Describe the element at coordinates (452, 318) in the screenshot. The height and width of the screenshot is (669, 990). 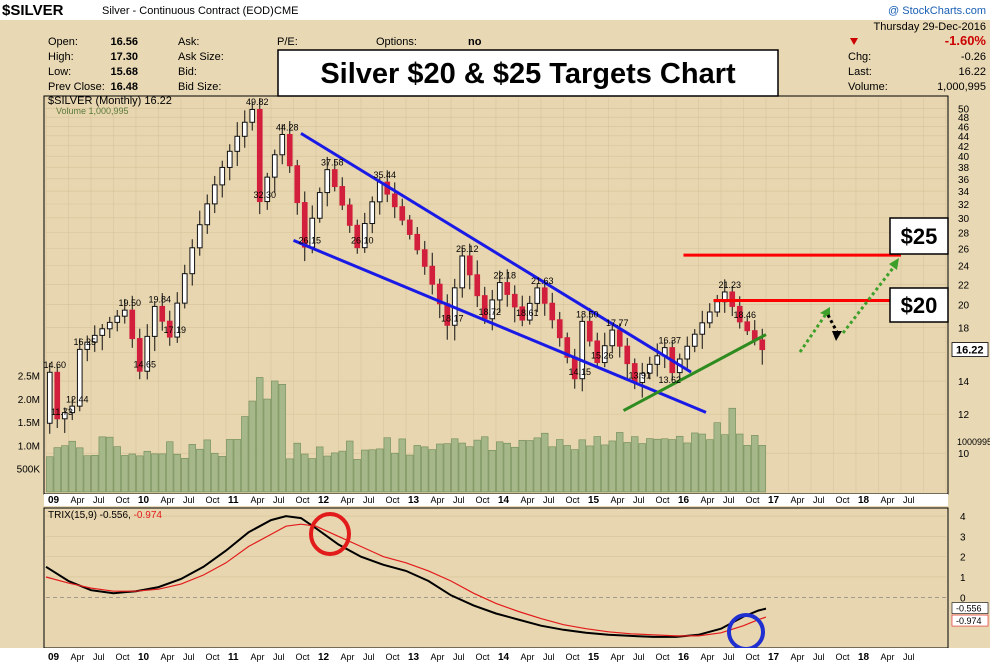
I see `price-annotation: 18.17` at that location.